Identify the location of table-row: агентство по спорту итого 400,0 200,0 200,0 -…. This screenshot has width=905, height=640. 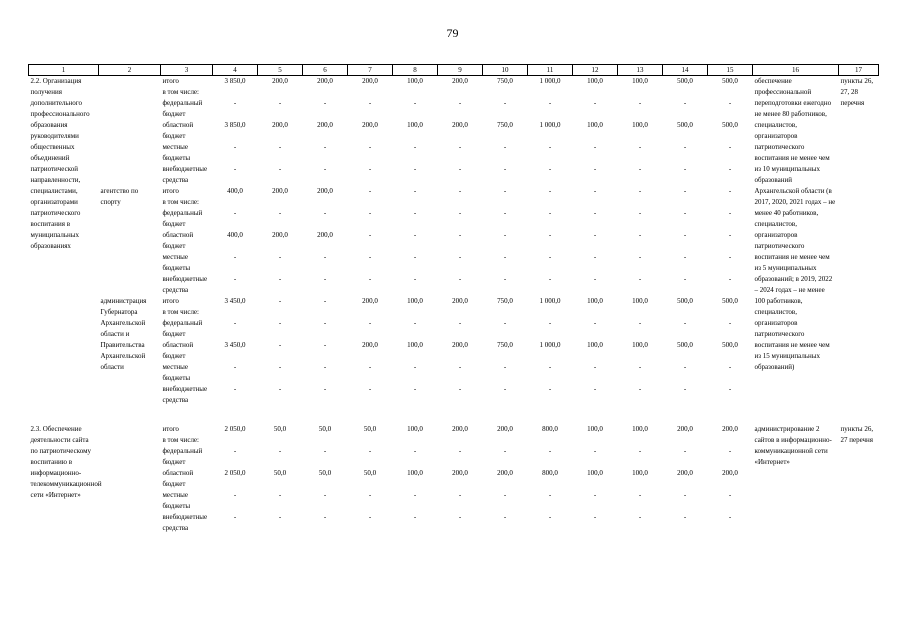
(454, 196).